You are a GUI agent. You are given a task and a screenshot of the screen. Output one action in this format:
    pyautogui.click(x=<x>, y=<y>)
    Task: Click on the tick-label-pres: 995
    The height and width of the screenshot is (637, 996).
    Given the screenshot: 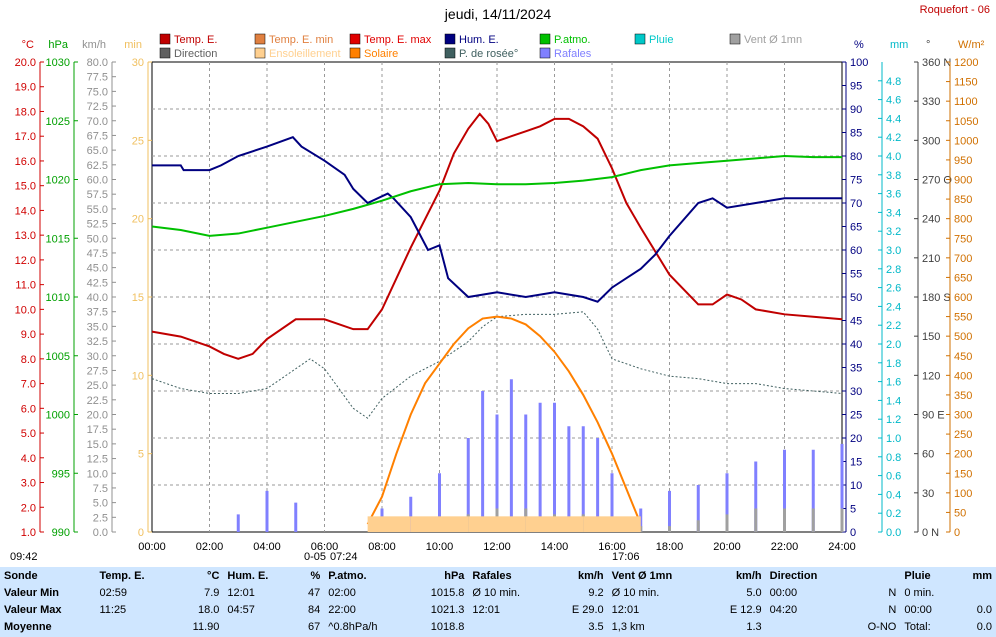 What is the action you would take?
    pyautogui.click(x=61, y=474)
    